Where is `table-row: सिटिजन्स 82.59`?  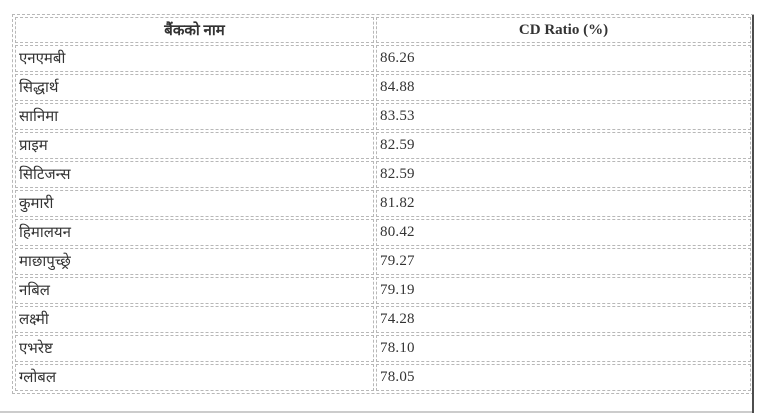
table-row: सिटिजन्स 82.59 is located at coordinates (383, 174).